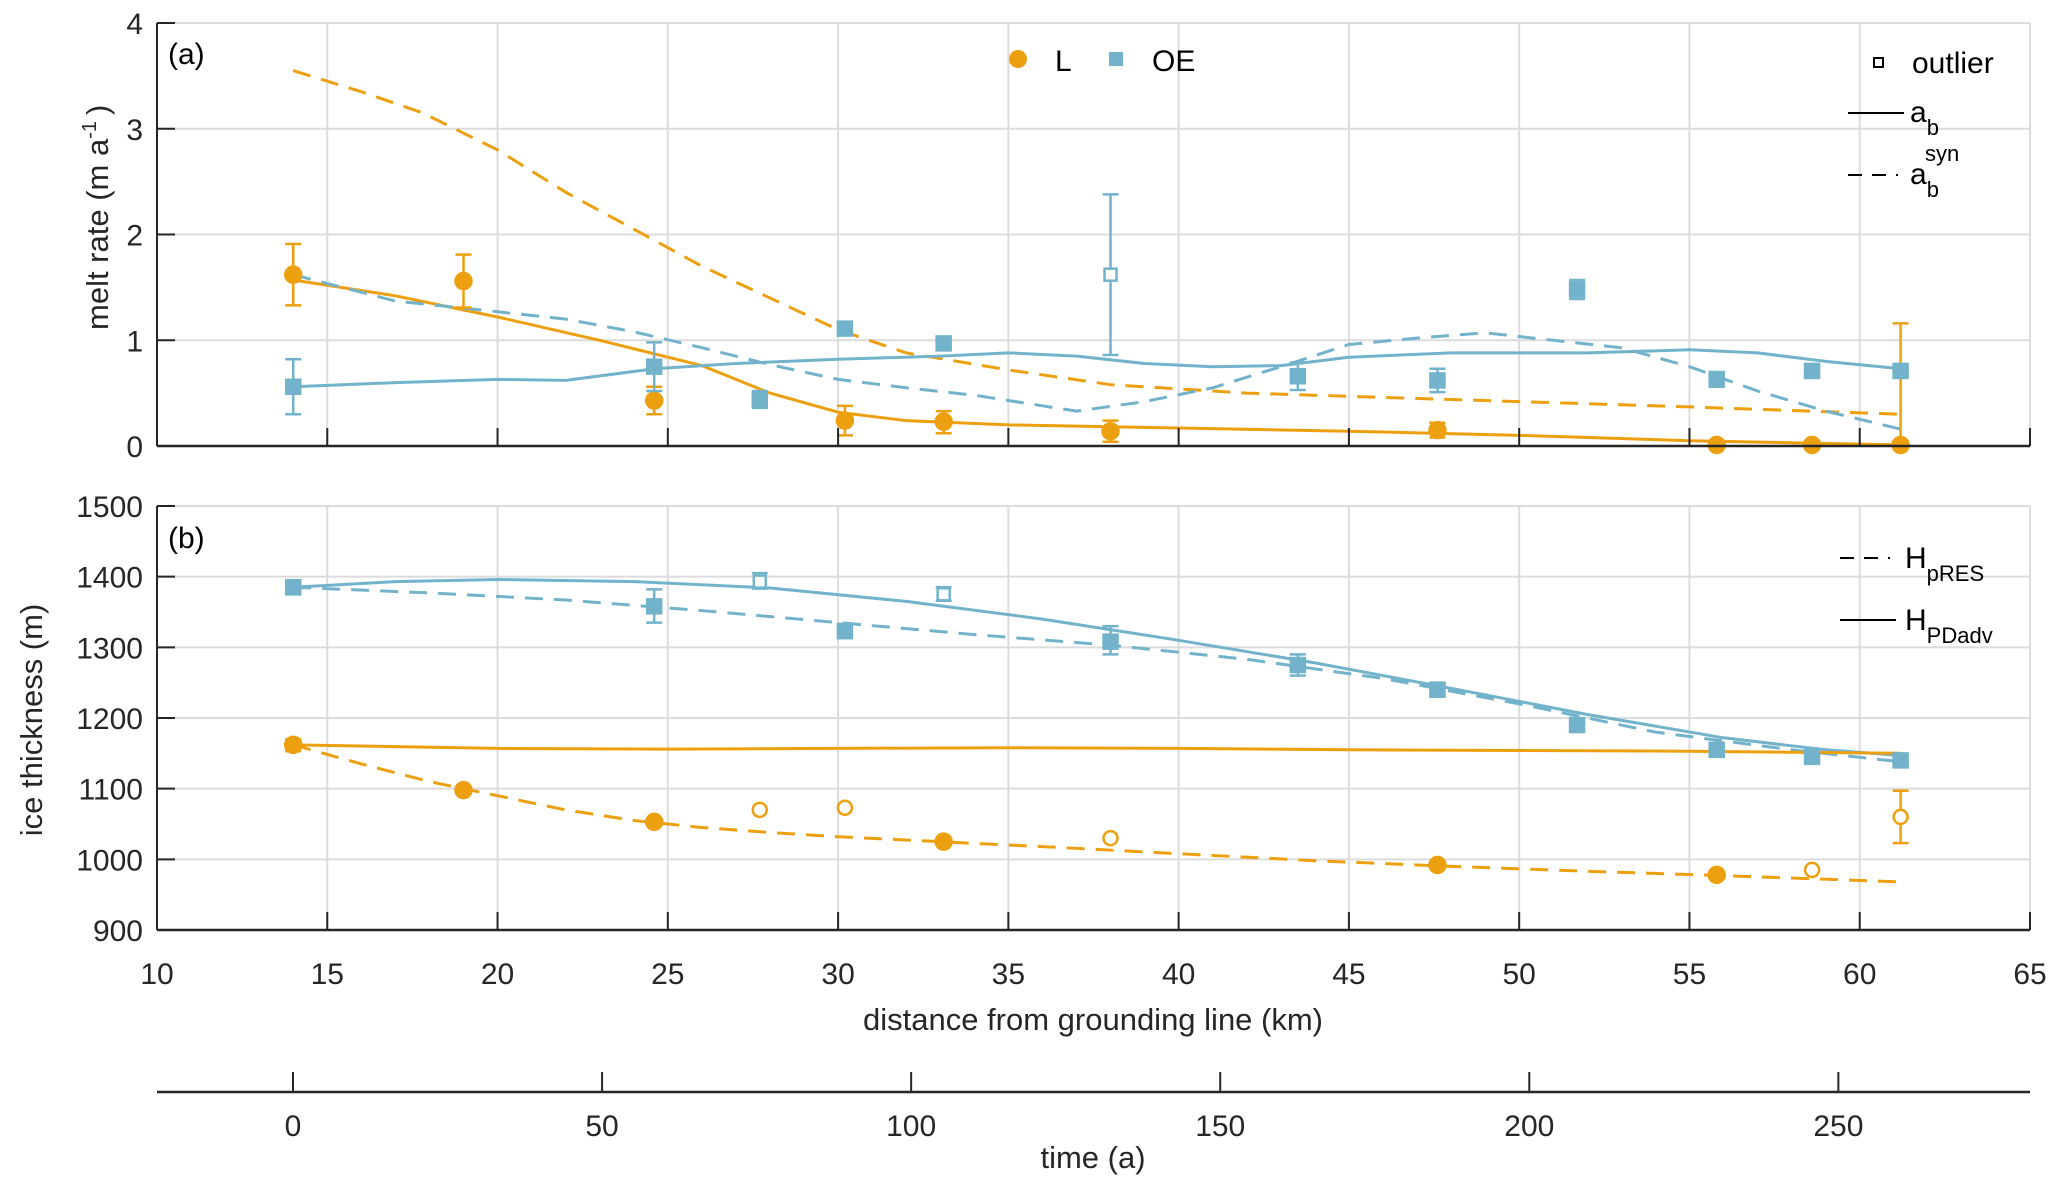 The image size is (2067, 1181). Describe the element at coordinates (134, 236) in the screenshot. I see `y-tick-label: 2` at that location.